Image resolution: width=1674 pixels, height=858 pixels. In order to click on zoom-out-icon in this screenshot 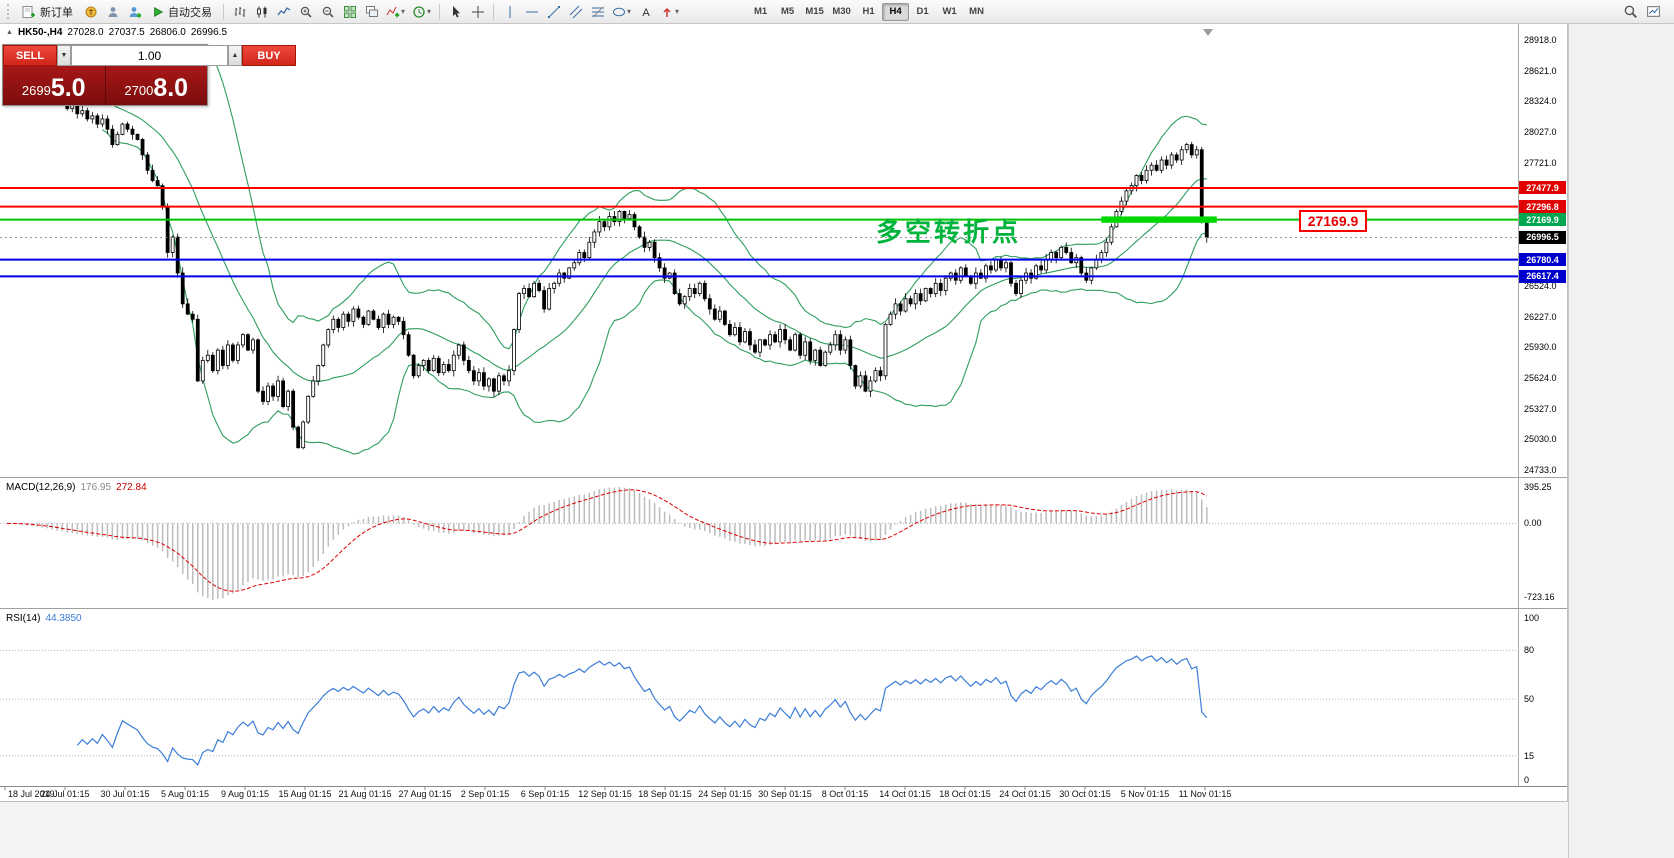, I will do `click(328, 12)`.